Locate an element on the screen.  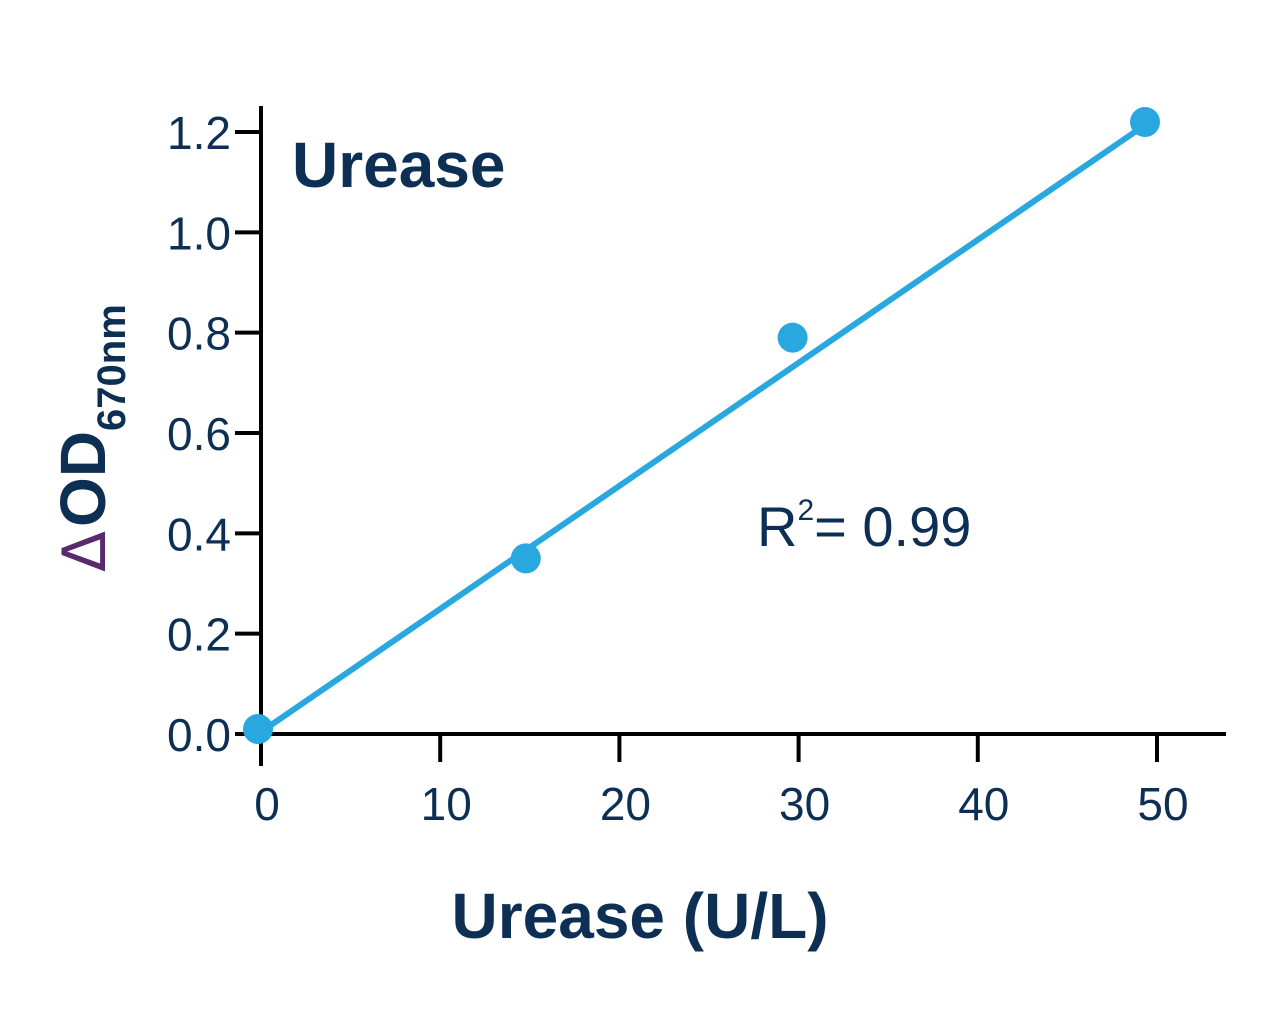
y-axis-label-subscript: 670nm is located at coordinates (112, 367).